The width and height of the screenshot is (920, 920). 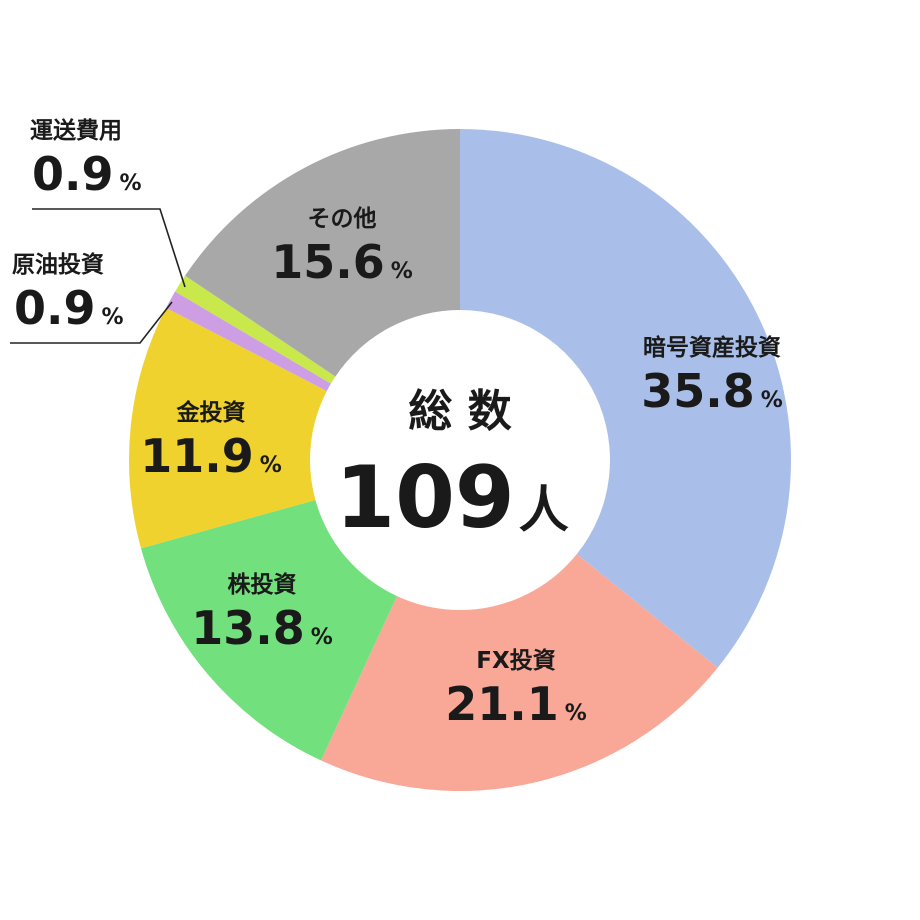 What do you see at coordinates (516, 704) in the screenshot?
I see `slice-value-2: 21.1%` at bounding box center [516, 704].